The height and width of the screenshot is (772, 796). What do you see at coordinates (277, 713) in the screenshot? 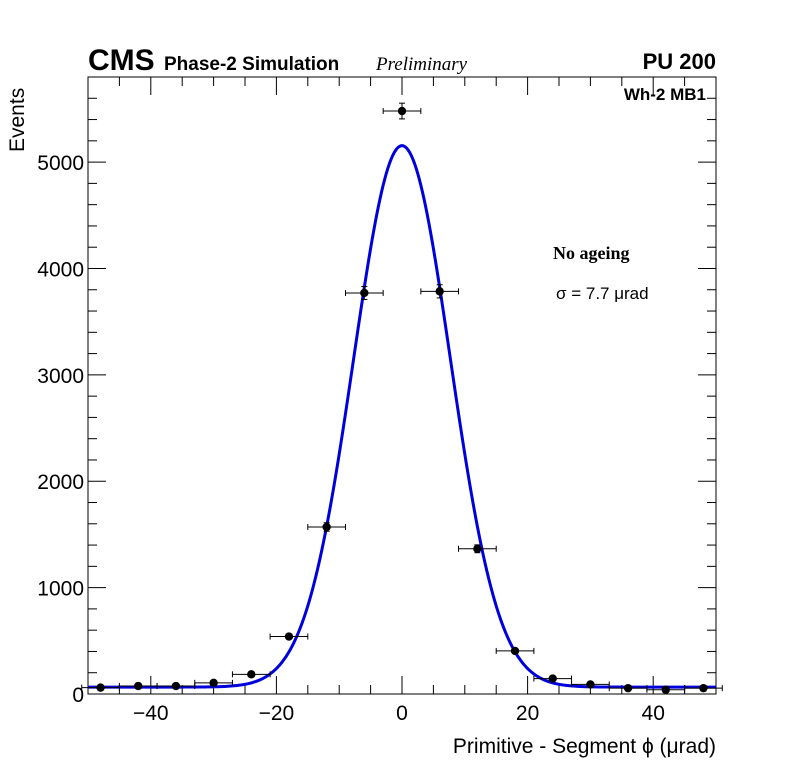
I see `x-tick-label: −20` at bounding box center [277, 713].